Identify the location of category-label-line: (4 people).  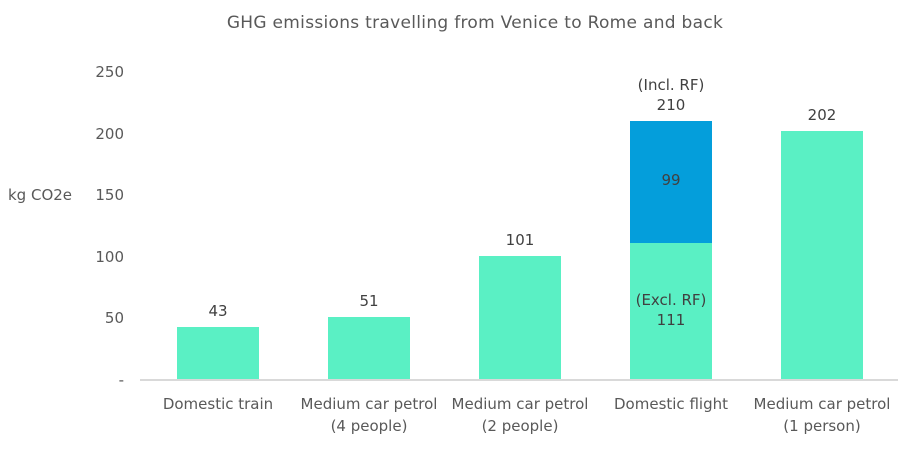
(369, 426).